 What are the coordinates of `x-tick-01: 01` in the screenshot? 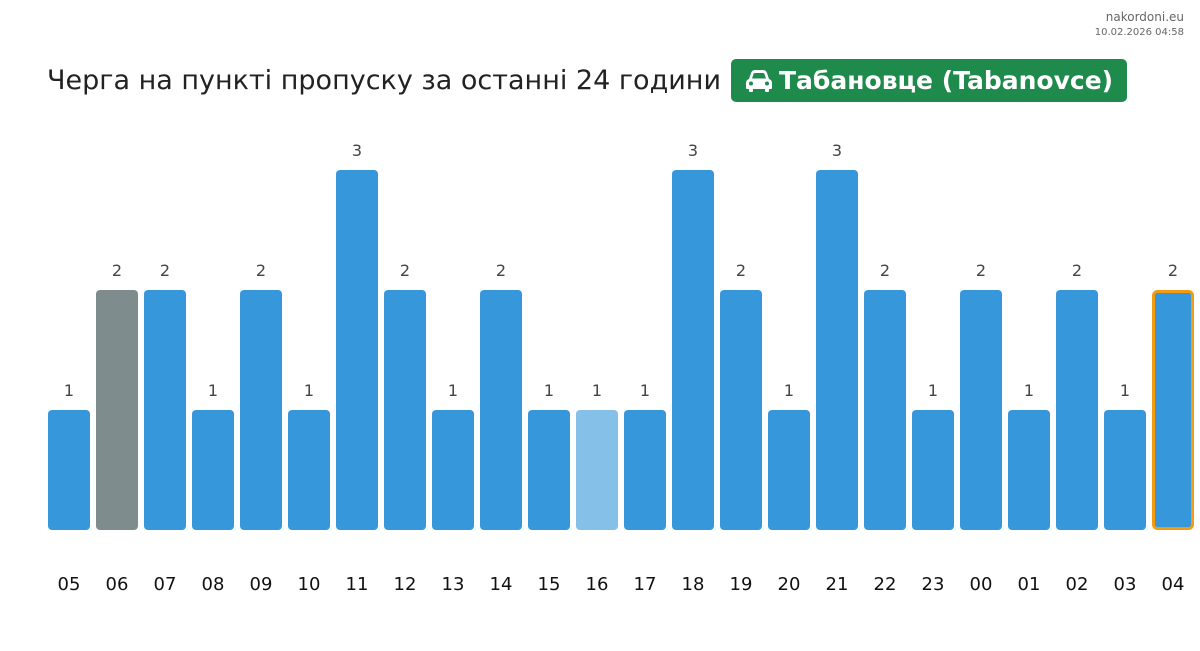 It's located at (1029, 584).